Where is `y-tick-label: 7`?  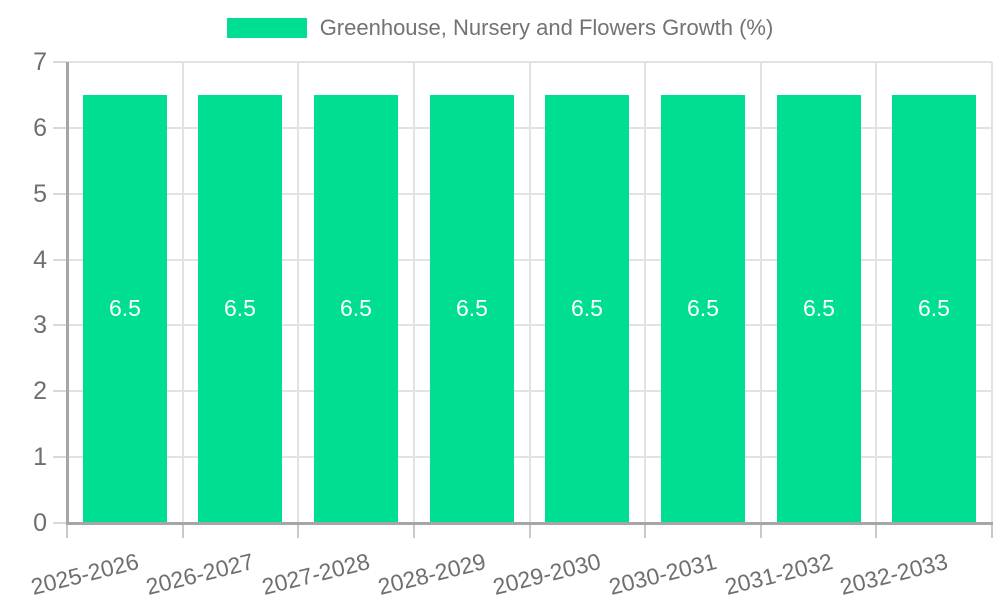
y-tick-label: 7 is located at coordinates (40, 62).